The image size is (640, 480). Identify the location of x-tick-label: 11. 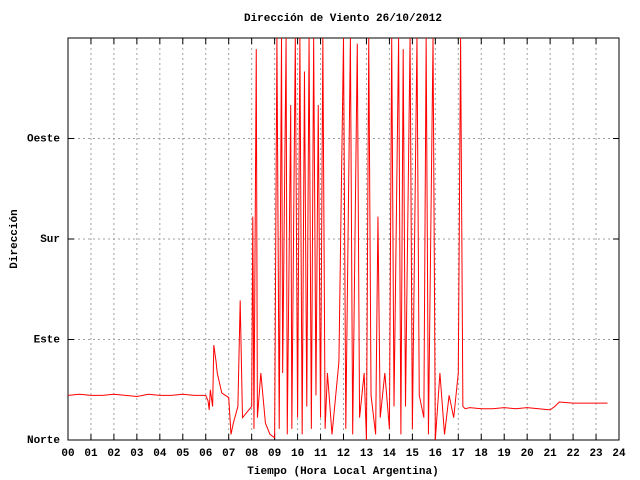
(321, 454).